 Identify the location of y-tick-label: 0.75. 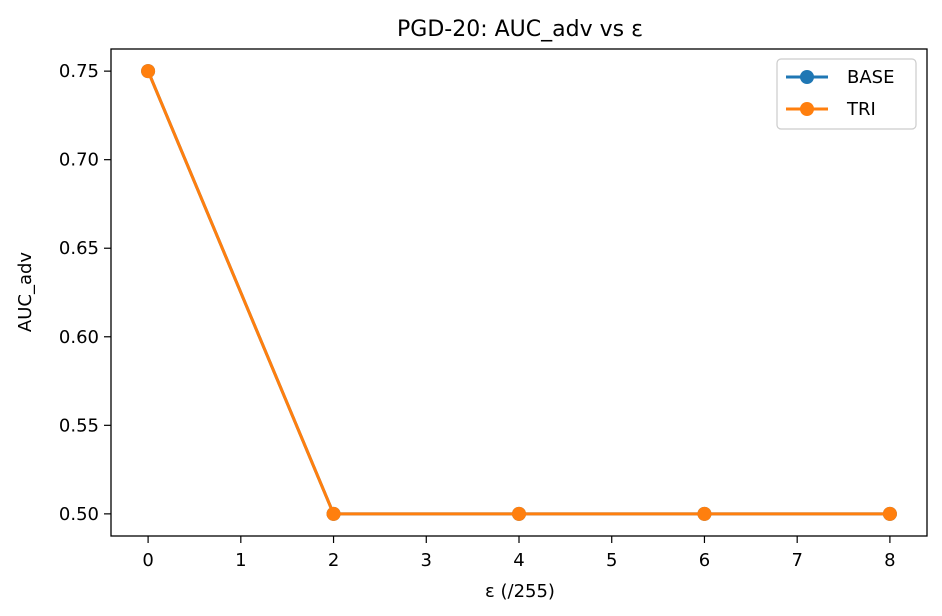
(79, 71).